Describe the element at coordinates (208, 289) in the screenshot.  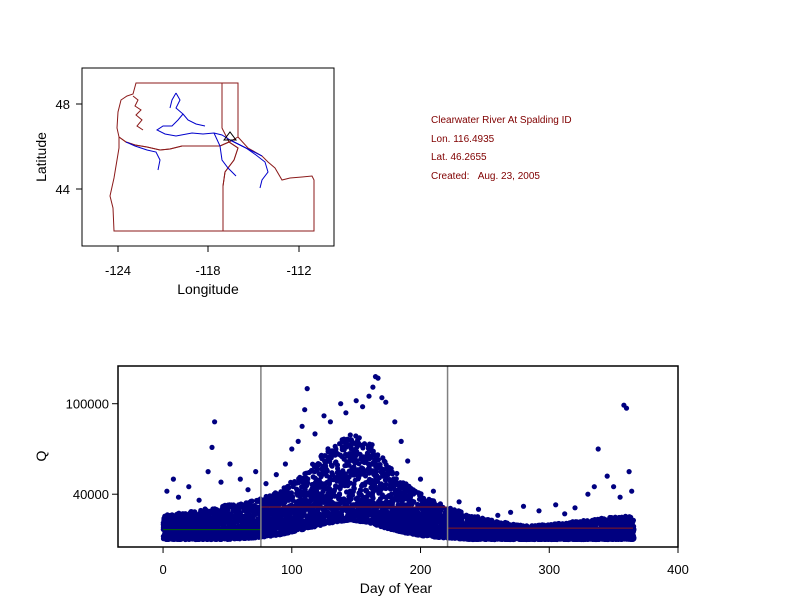
I see `map-xlabel: Longitude` at that location.